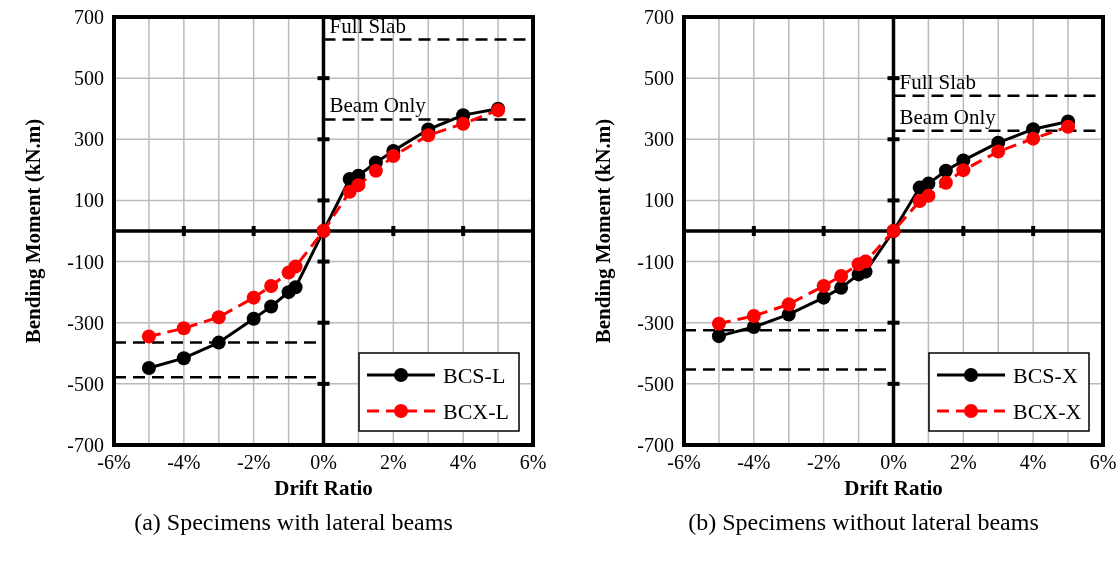 The height and width of the screenshot is (571, 1118). What do you see at coordinates (293, 522) in the screenshot?
I see `text: (a) Specimens with lateral beams` at bounding box center [293, 522].